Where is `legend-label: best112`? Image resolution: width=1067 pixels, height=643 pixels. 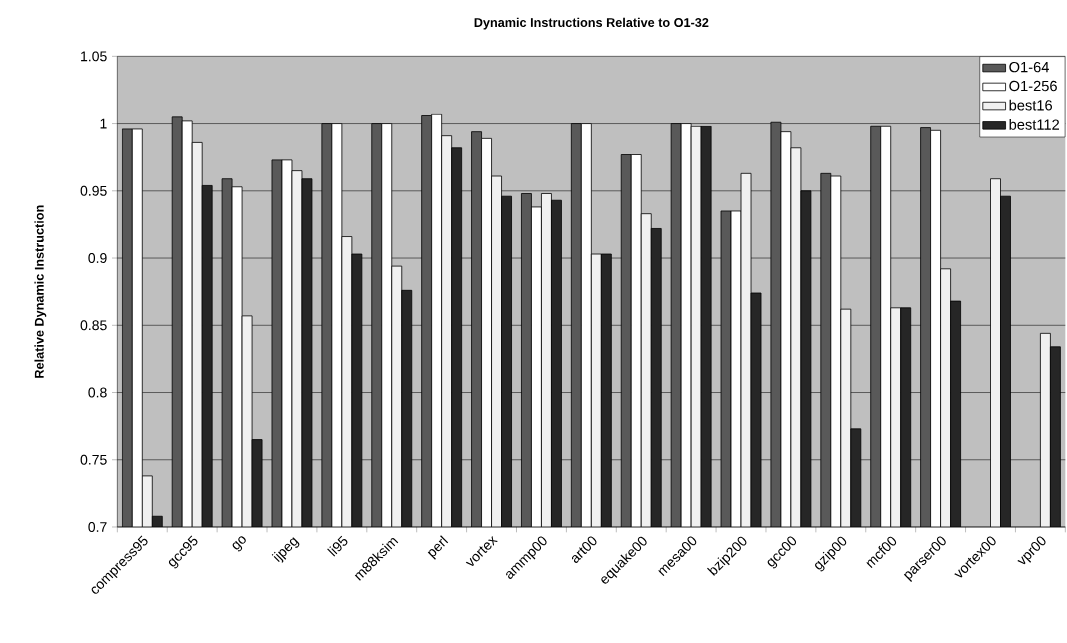
legend-label: best112 is located at coordinates (1034, 124).